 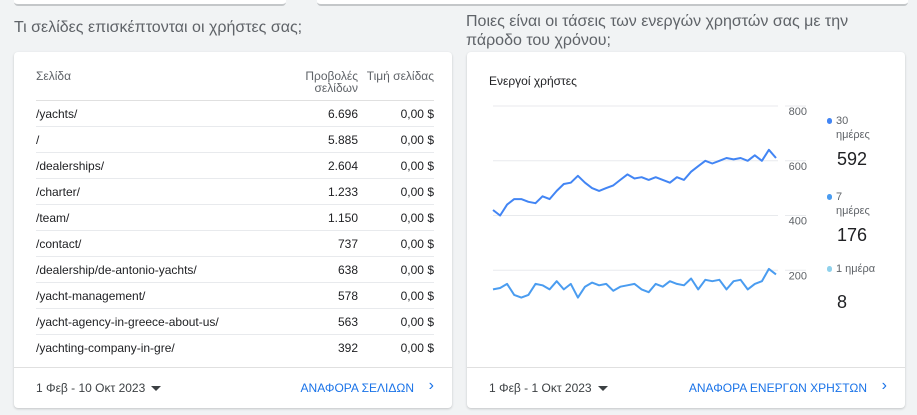 I want to click on legend-label: 30, so click(x=842, y=121).